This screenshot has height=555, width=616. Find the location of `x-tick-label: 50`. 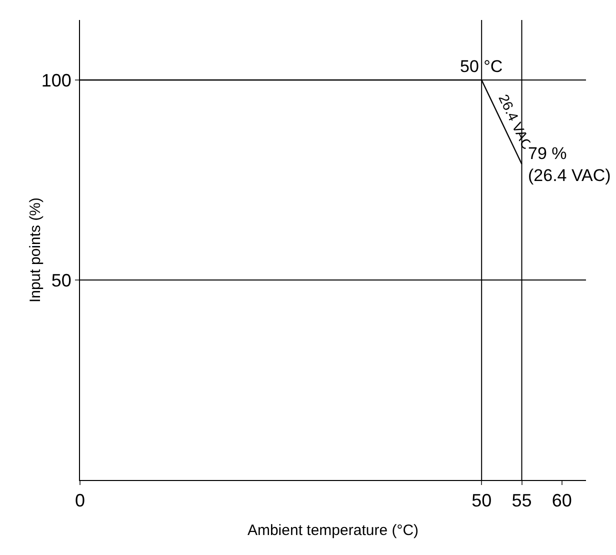

x-tick-label: 50 is located at coordinates (482, 500).